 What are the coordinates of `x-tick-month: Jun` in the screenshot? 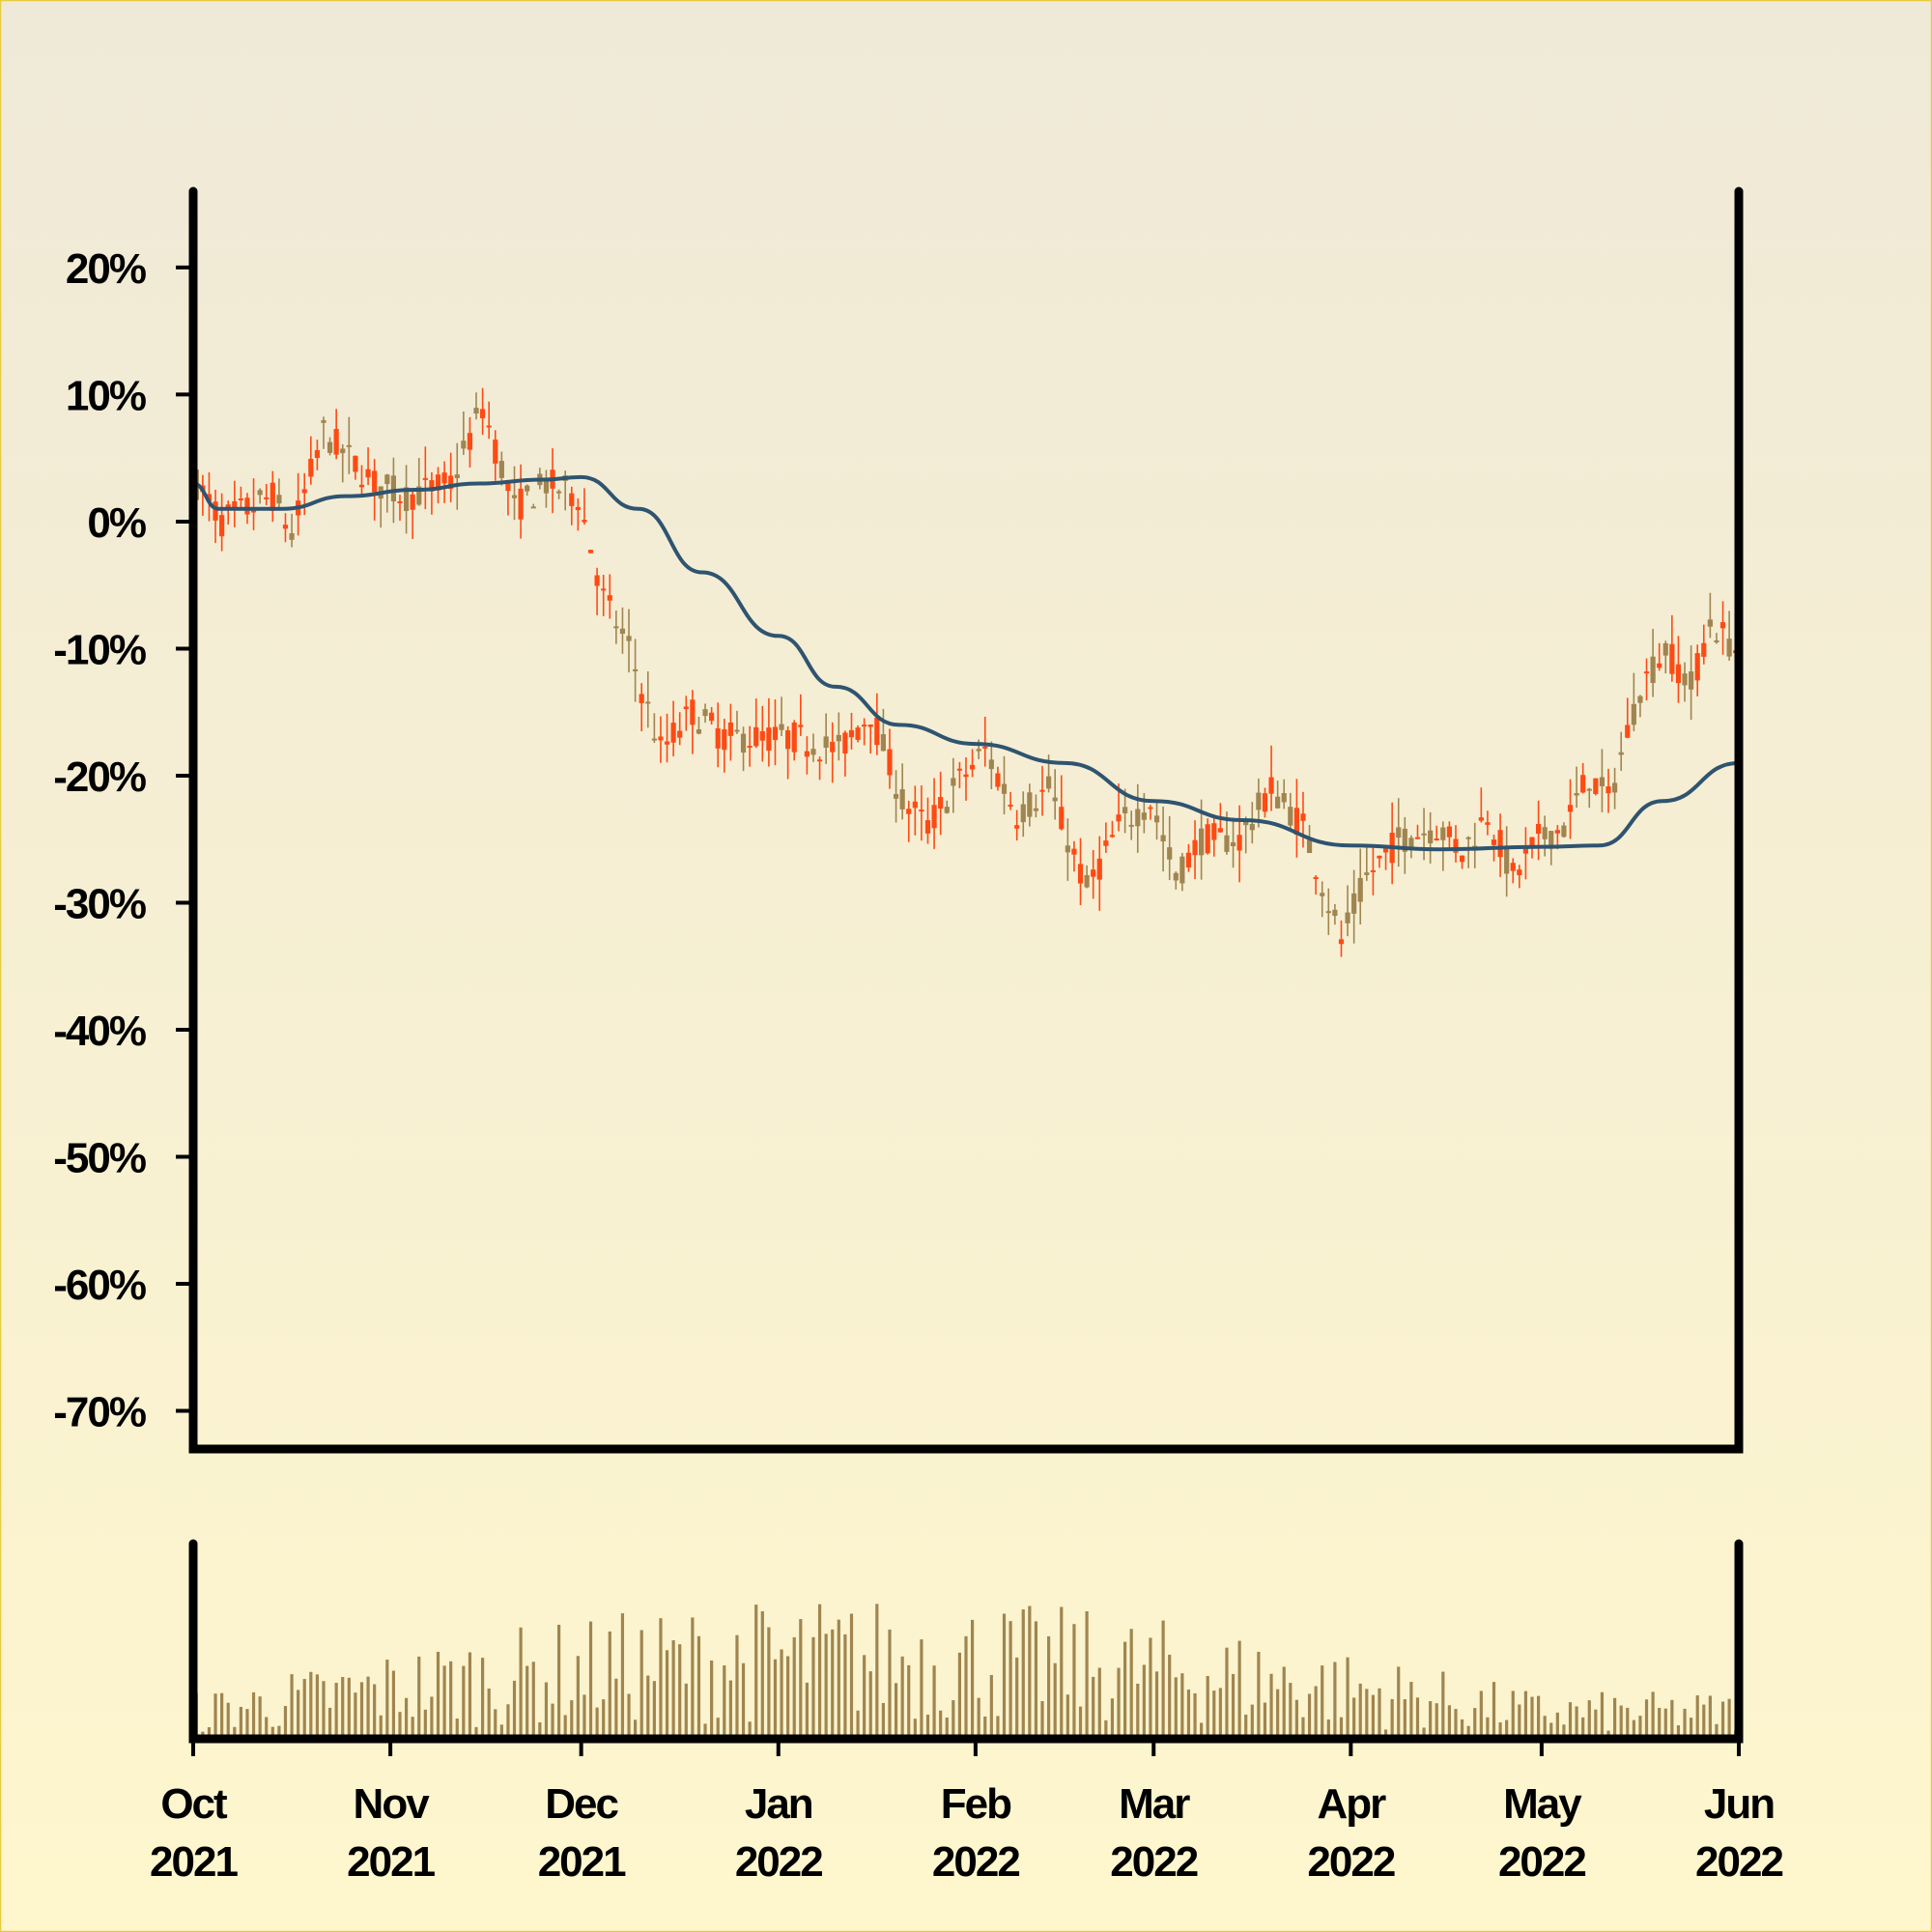 It's located at (1739, 1804).